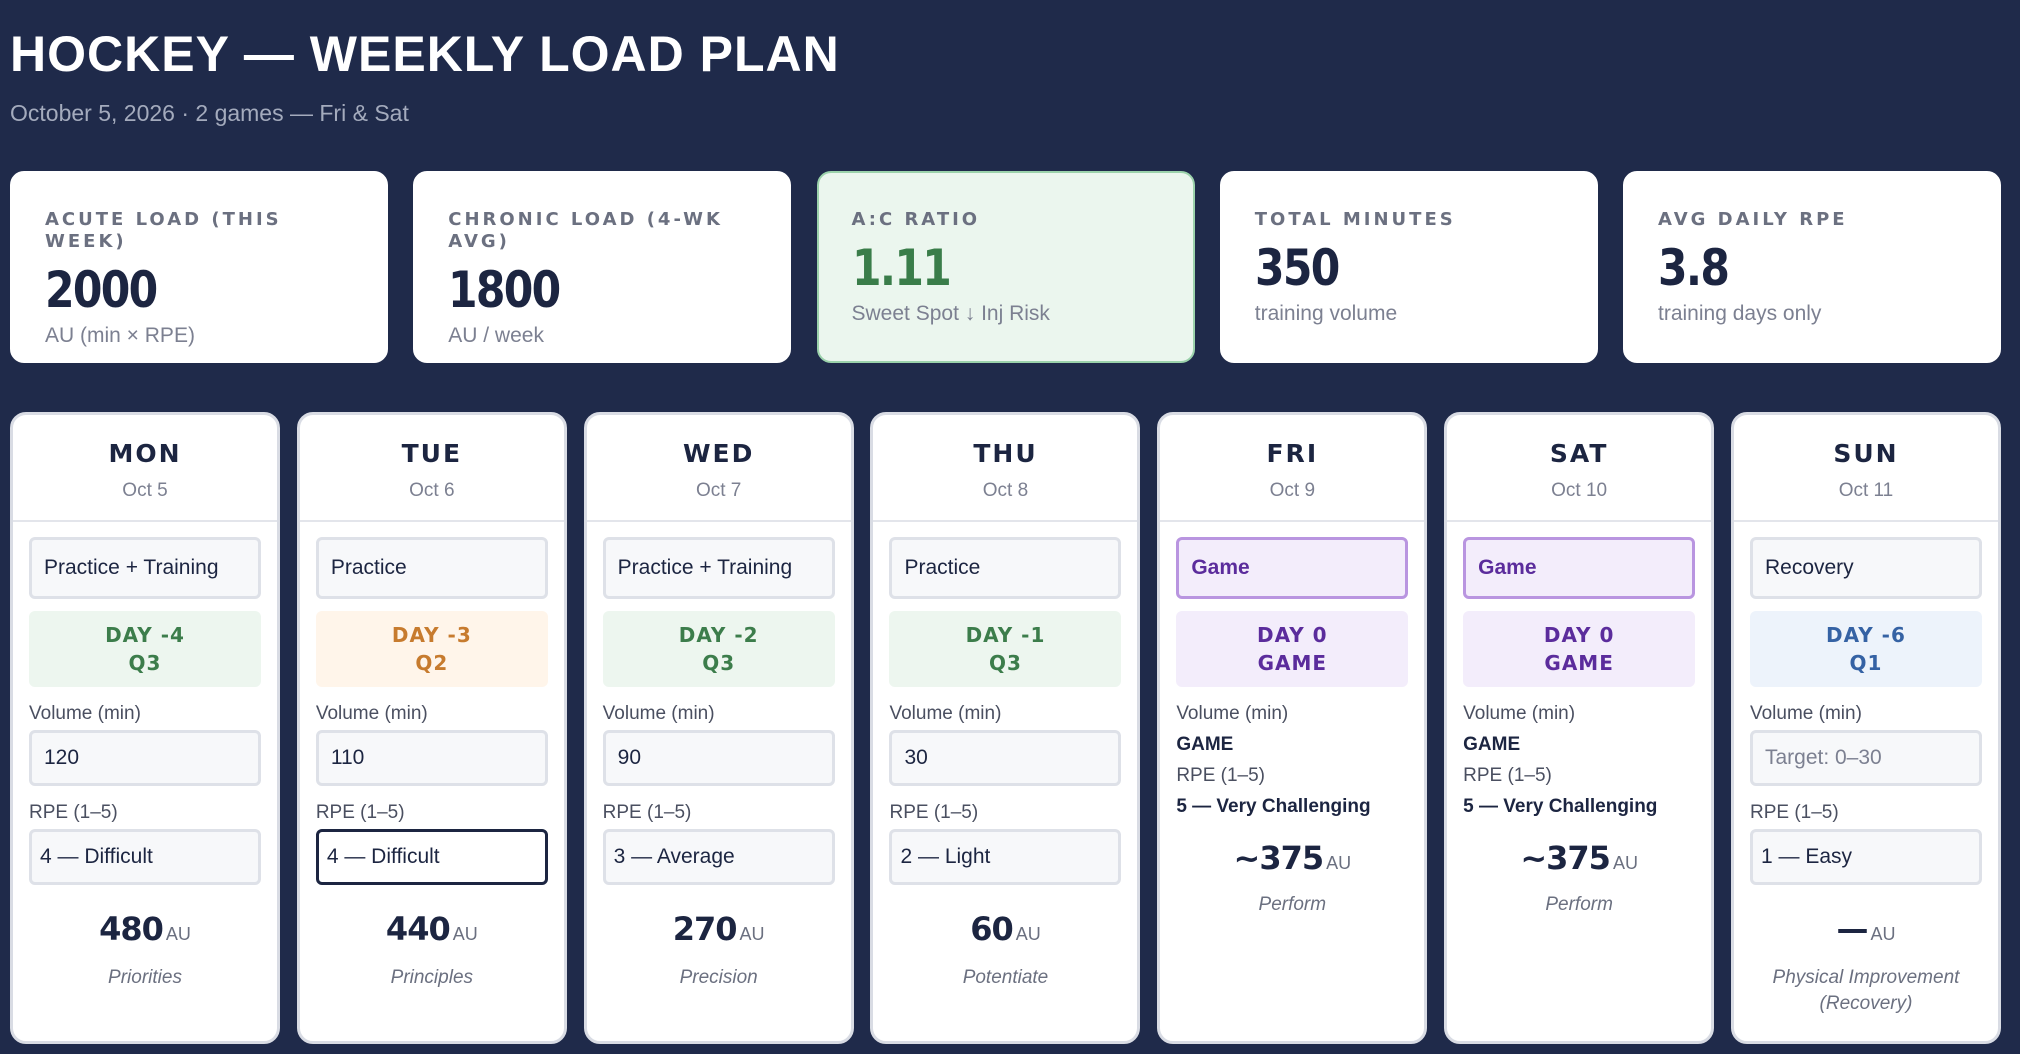 This screenshot has width=2020, height=1054. What do you see at coordinates (1005, 635) in the screenshot?
I see `phase-day: DAY -1` at bounding box center [1005, 635].